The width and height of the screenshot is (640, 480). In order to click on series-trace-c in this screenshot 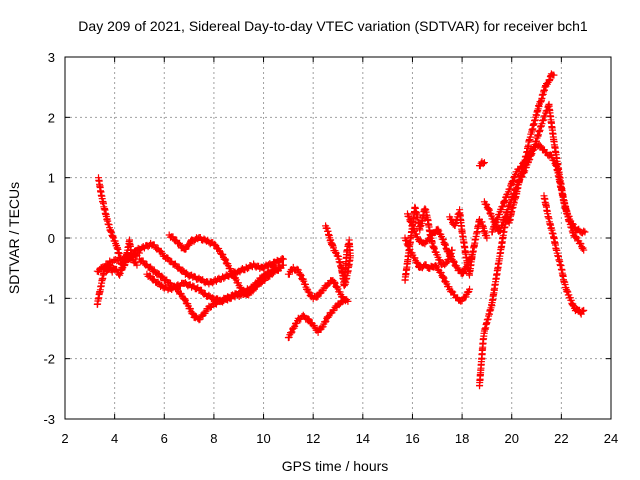, I will do `click(190, 263)`.